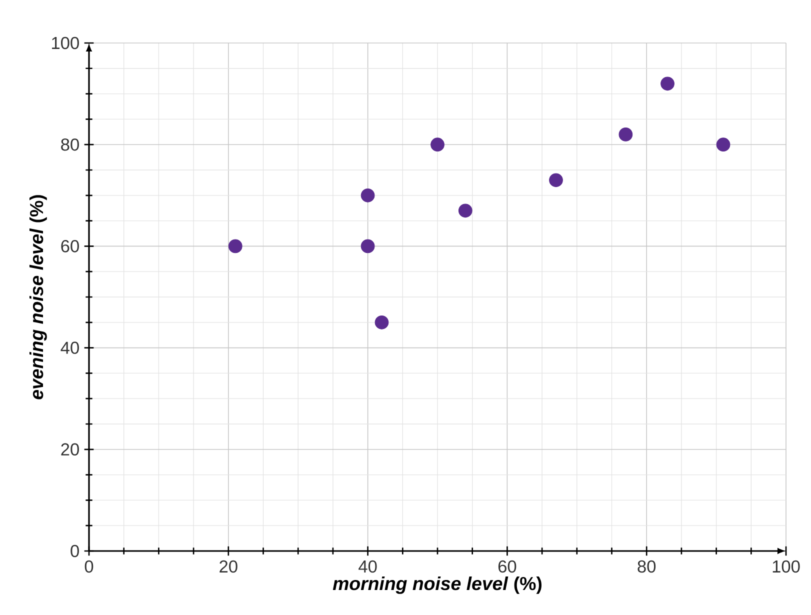 The width and height of the screenshot is (811, 615). Describe the element at coordinates (507, 566) in the screenshot. I see `x-tick-label: 60` at that location.